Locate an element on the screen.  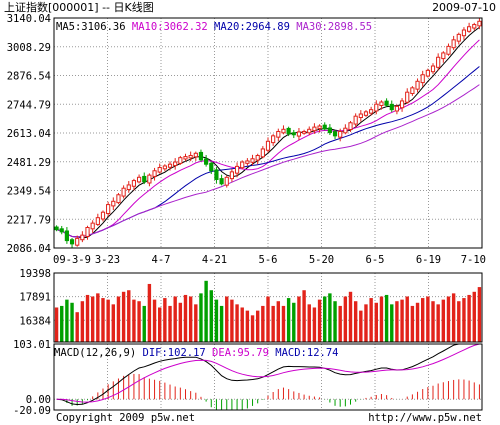
volume-tick-label: 16384 is located at coordinates (35, 321).